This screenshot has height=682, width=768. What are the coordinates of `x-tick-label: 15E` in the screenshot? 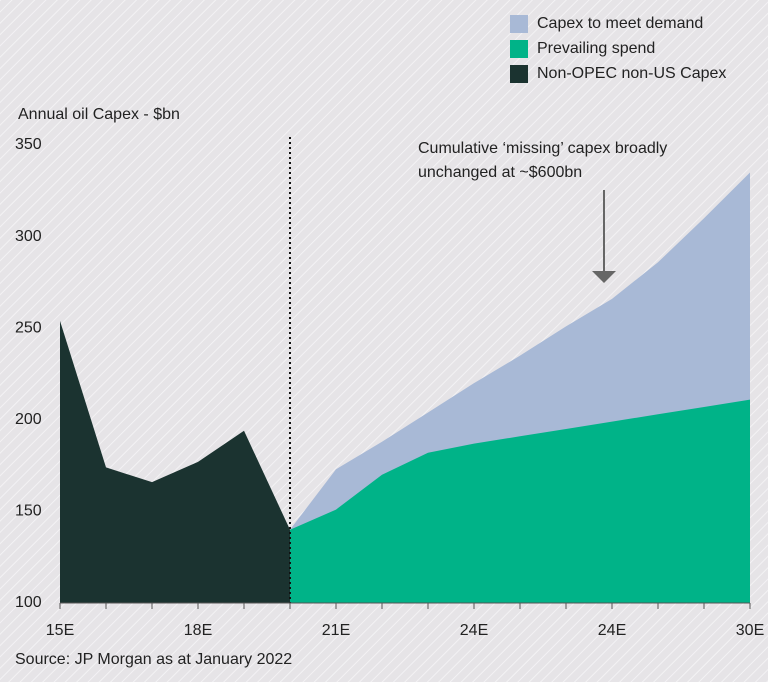 It's located at (60, 630).